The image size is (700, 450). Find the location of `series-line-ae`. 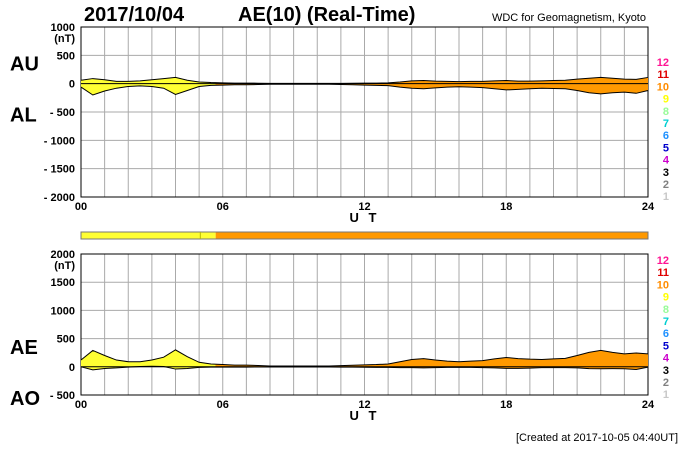

series-line-ae is located at coordinates (364, 358).